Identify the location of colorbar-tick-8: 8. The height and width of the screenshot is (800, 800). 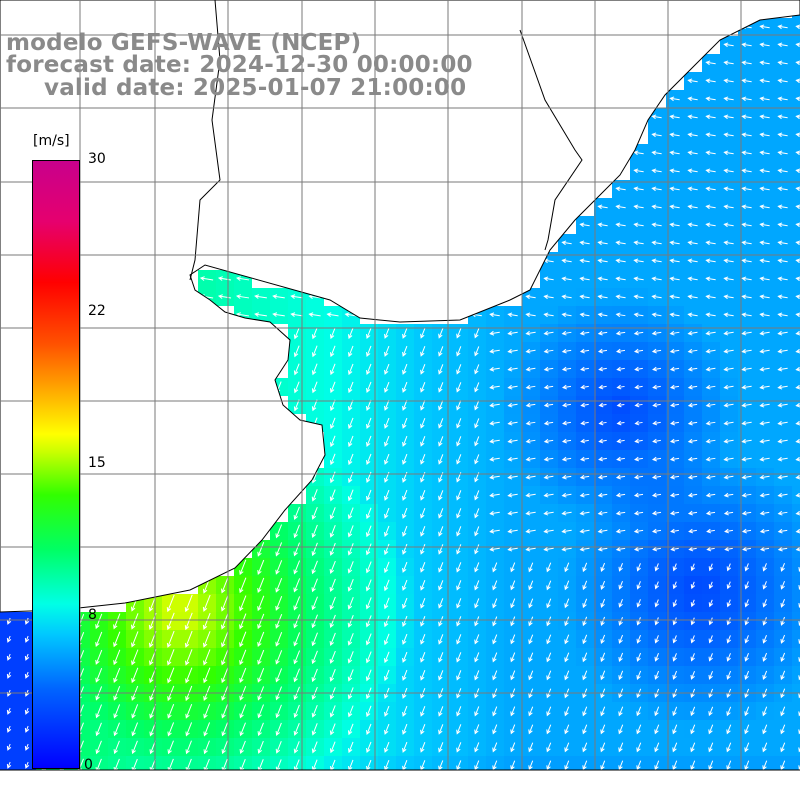
(92, 615).